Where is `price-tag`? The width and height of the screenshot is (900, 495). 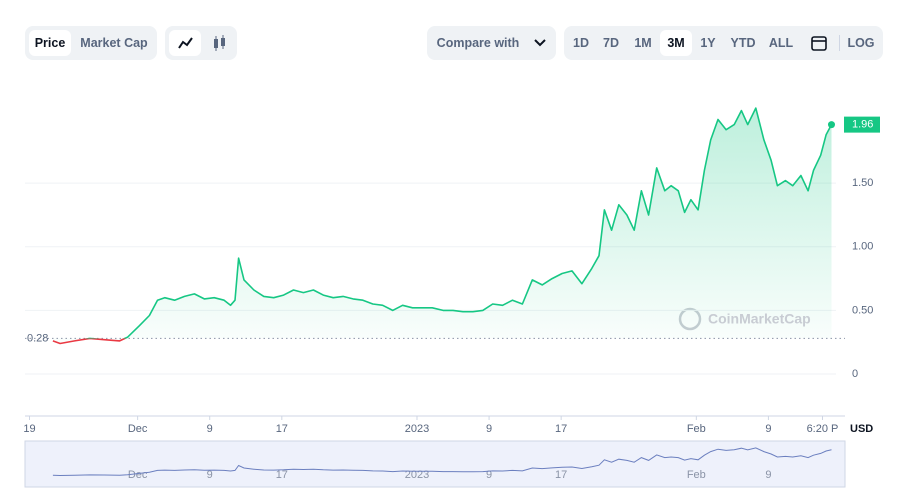
price-tag is located at coordinates (862, 124).